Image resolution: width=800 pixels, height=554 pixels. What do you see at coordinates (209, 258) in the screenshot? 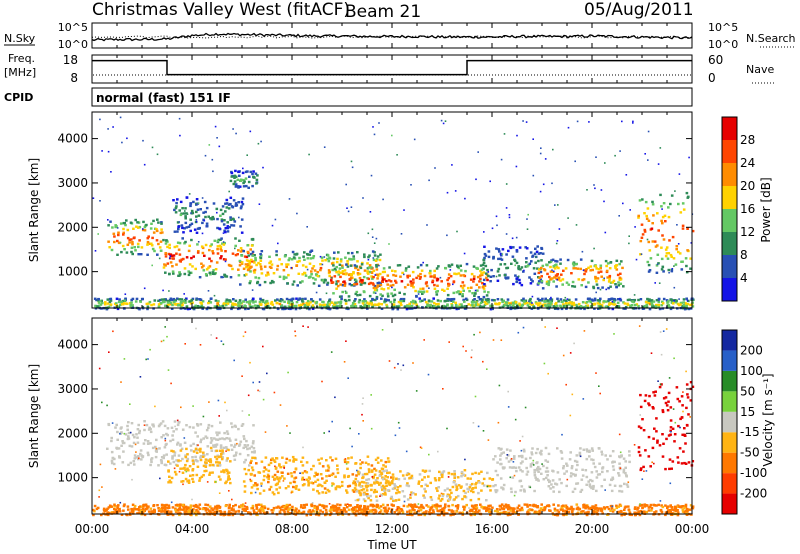
I see `scatter-region` at bounding box center [209, 258].